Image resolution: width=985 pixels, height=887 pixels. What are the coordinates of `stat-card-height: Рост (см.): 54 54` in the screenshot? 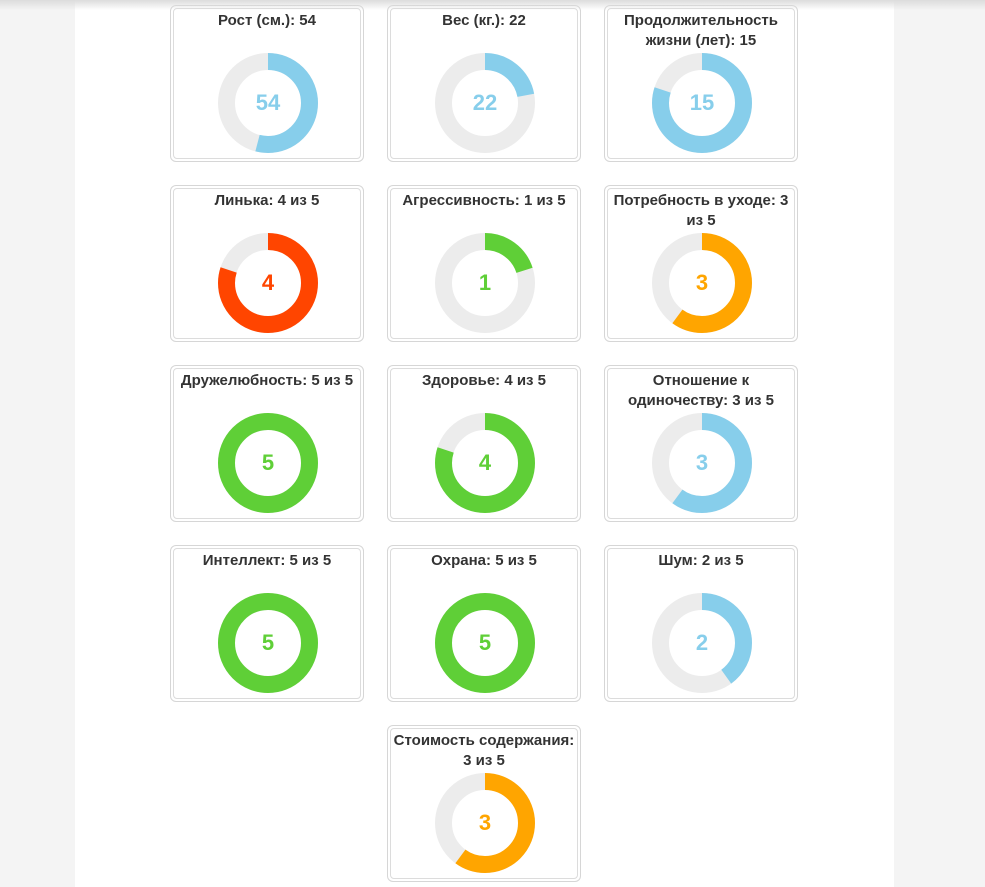 It's located at (267, 83).